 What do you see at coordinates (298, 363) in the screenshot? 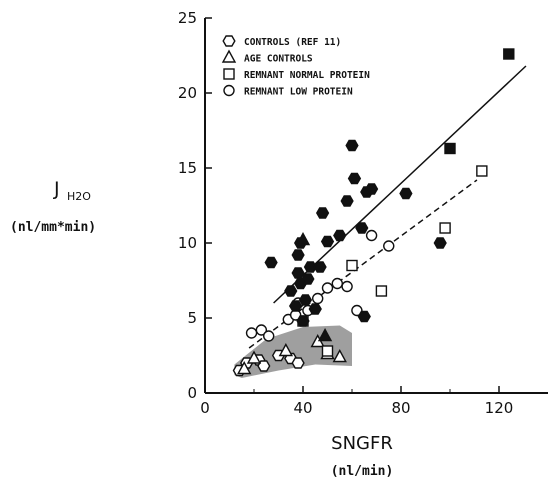
I see `data-point-open-hexagon` at bounding box center [298, 363].